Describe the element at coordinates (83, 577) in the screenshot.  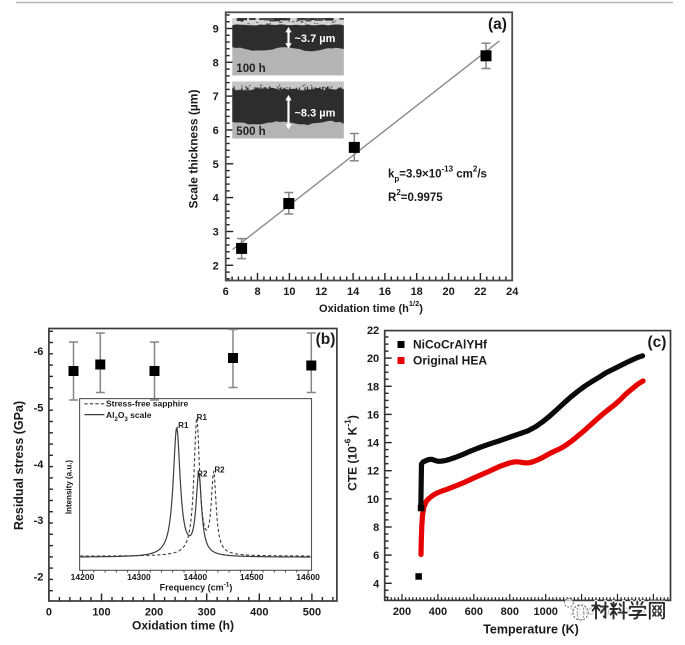
I see `svg-text: 14200` at that location.